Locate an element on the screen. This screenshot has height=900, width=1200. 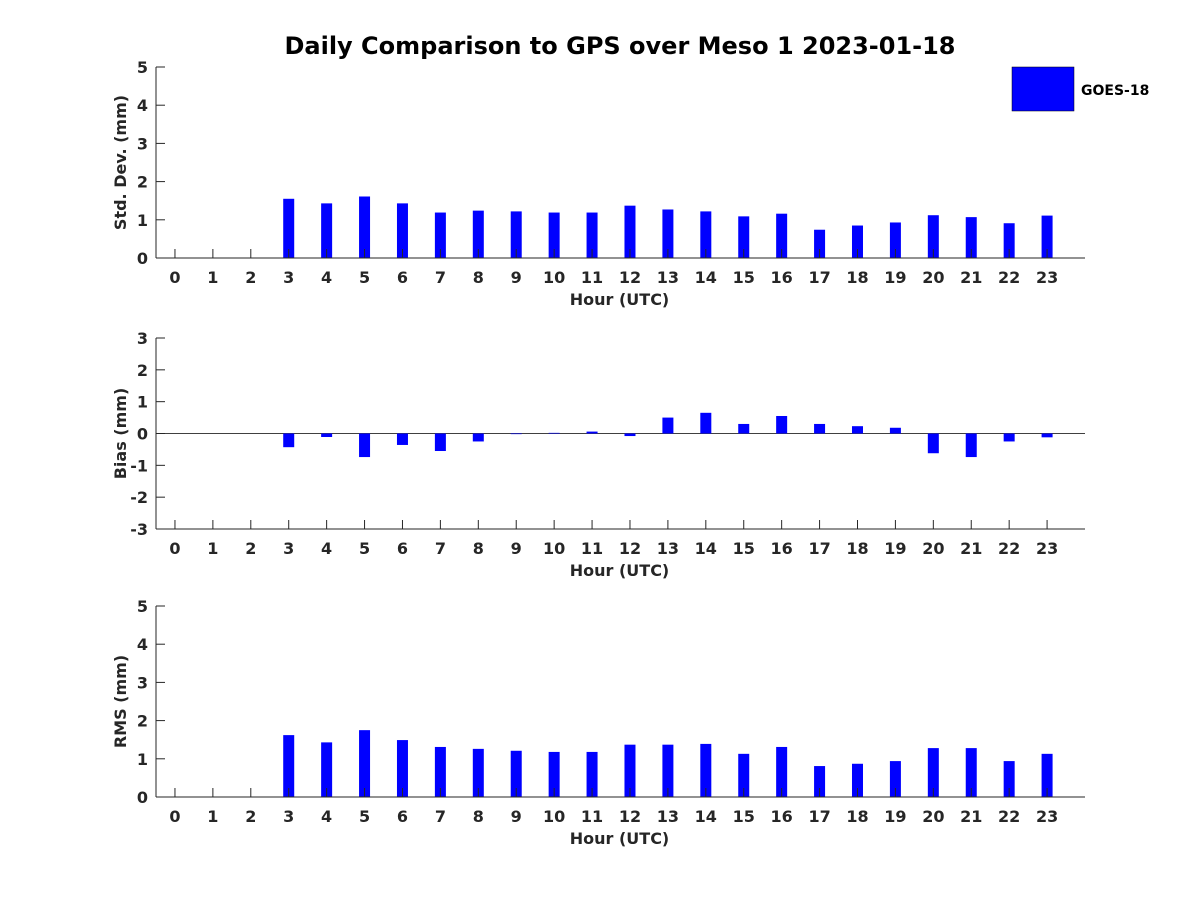
bias-ytick-label: 3 is located at coordinates (142, 338).